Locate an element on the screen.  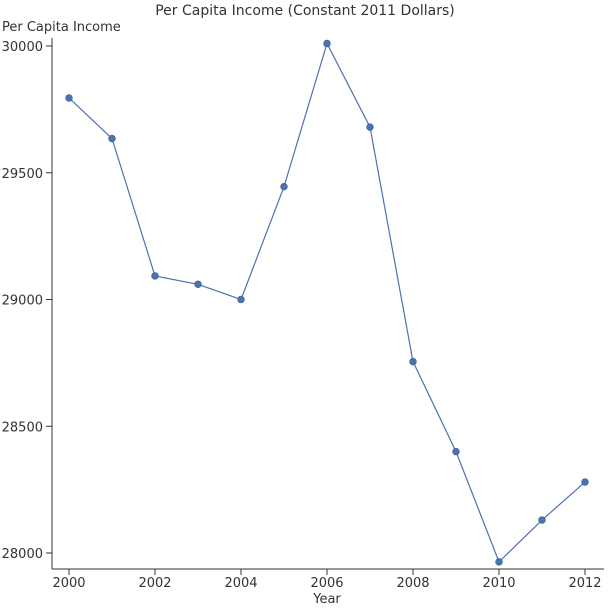
x-tick-label: 2002 is located at coordinates (154, 583).